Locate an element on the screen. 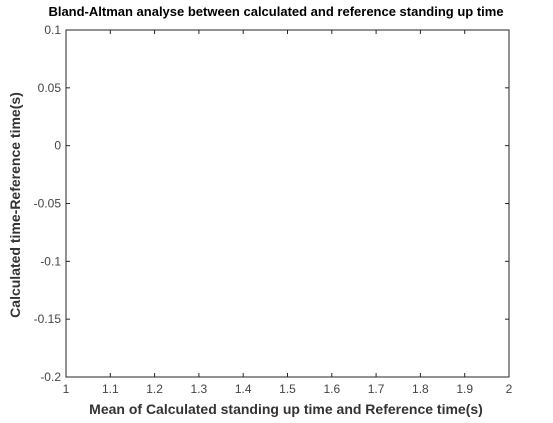 The width and height of the screenshot is (553, 423). x-tick-label: 1.6 is located at coordinates (331, 389).